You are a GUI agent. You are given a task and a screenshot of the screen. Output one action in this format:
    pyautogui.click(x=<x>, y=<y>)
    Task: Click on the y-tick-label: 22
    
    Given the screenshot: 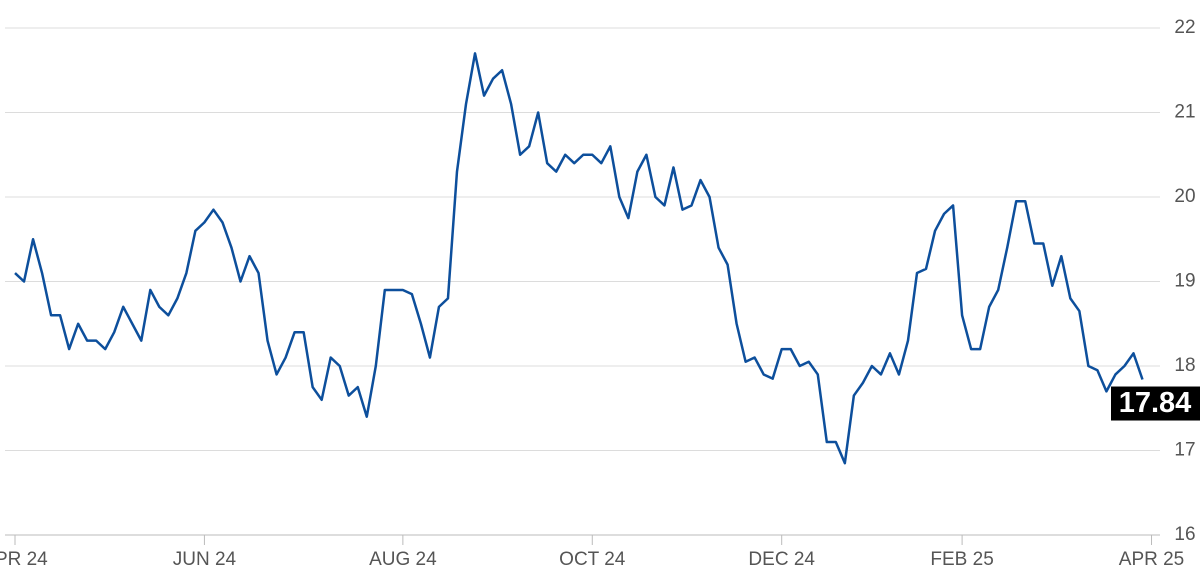 What is the action you would take?
    pyautogui.click(x=1184, y=27)
    